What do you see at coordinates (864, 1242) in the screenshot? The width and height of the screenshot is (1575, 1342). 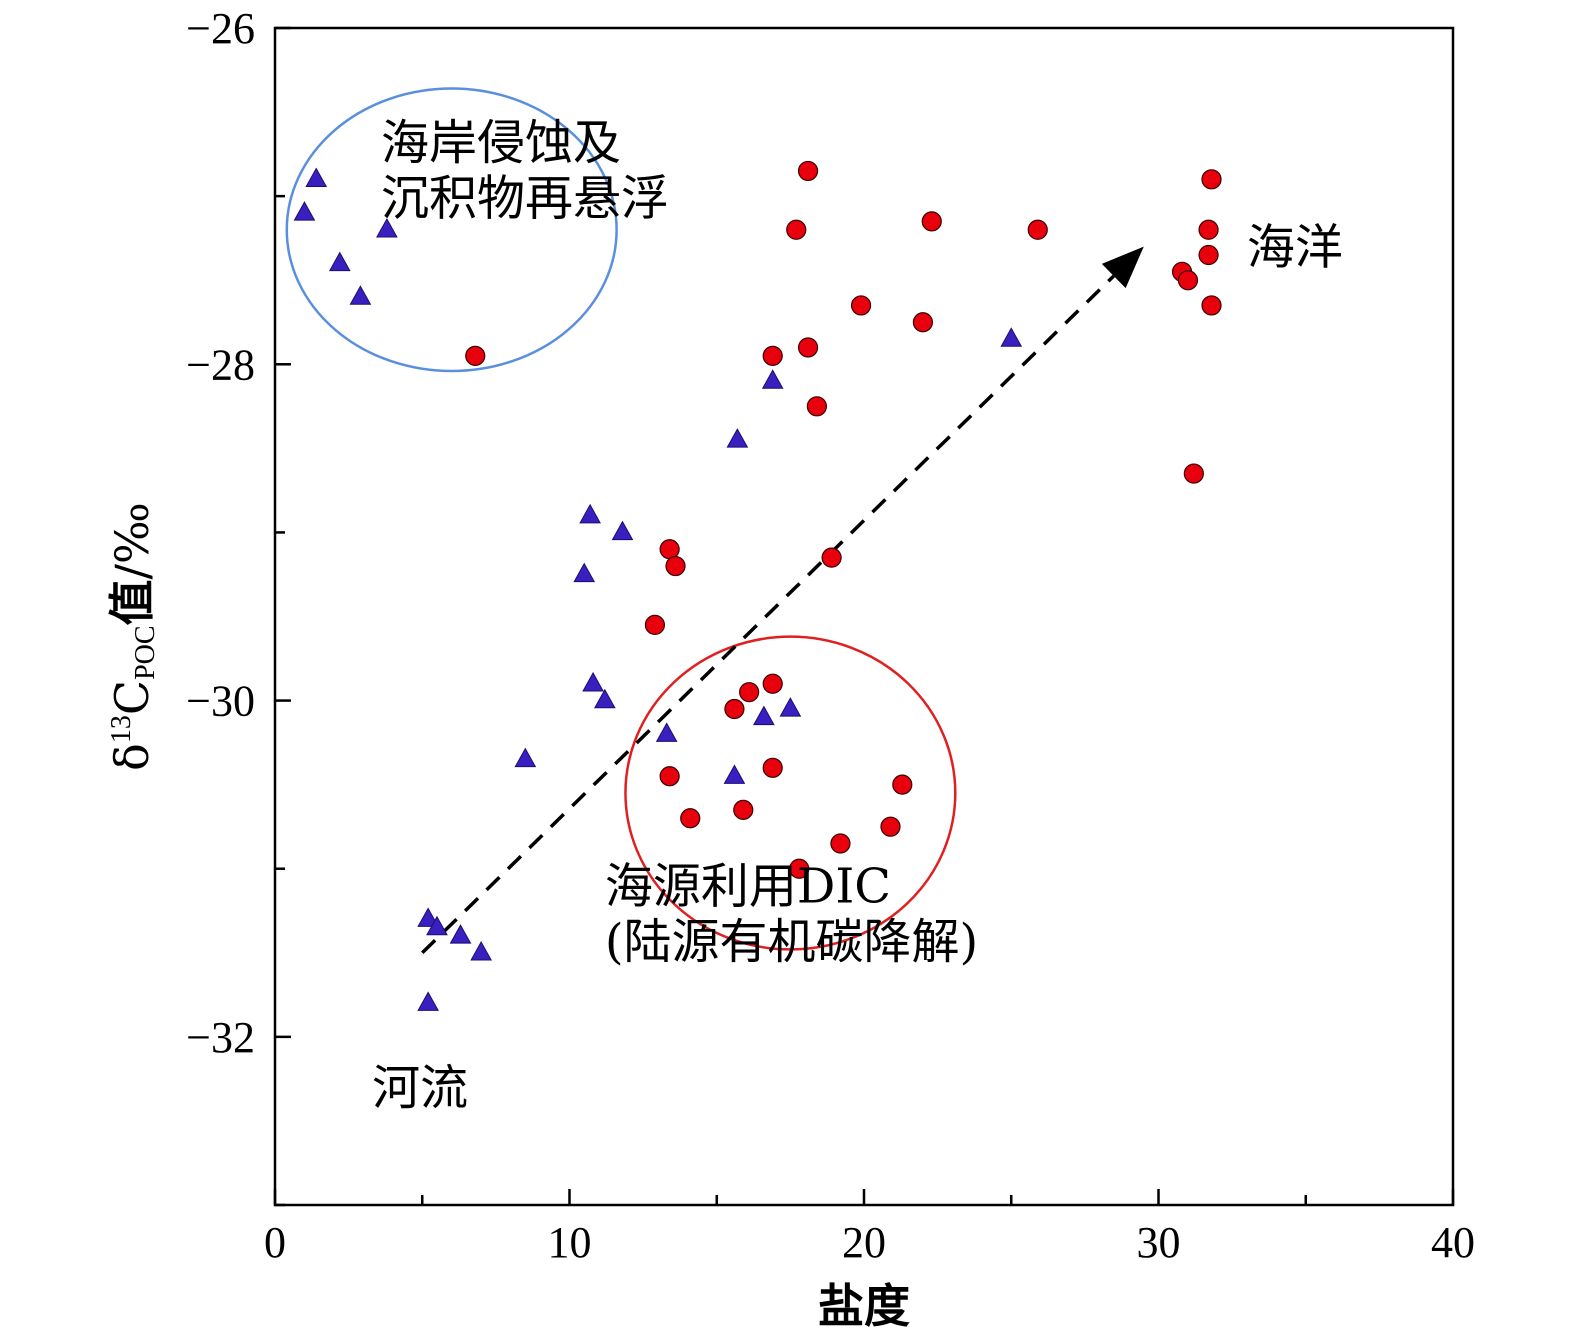 I see `x-tick-label: 20` at bounding box center [864, 1242].